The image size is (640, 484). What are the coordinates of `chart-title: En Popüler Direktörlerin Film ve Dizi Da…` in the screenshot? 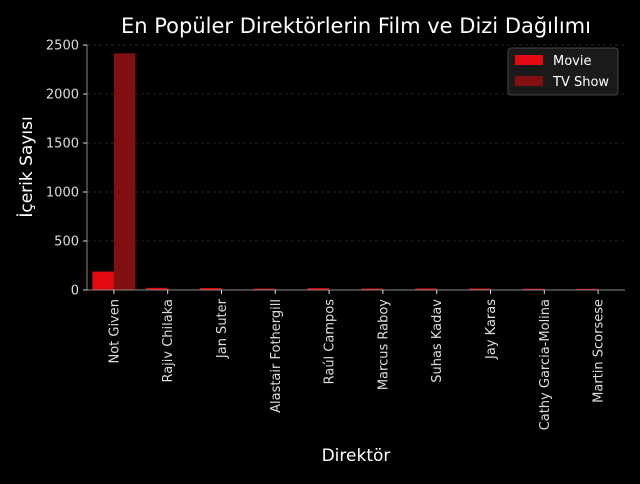 It's located at (356, 26).